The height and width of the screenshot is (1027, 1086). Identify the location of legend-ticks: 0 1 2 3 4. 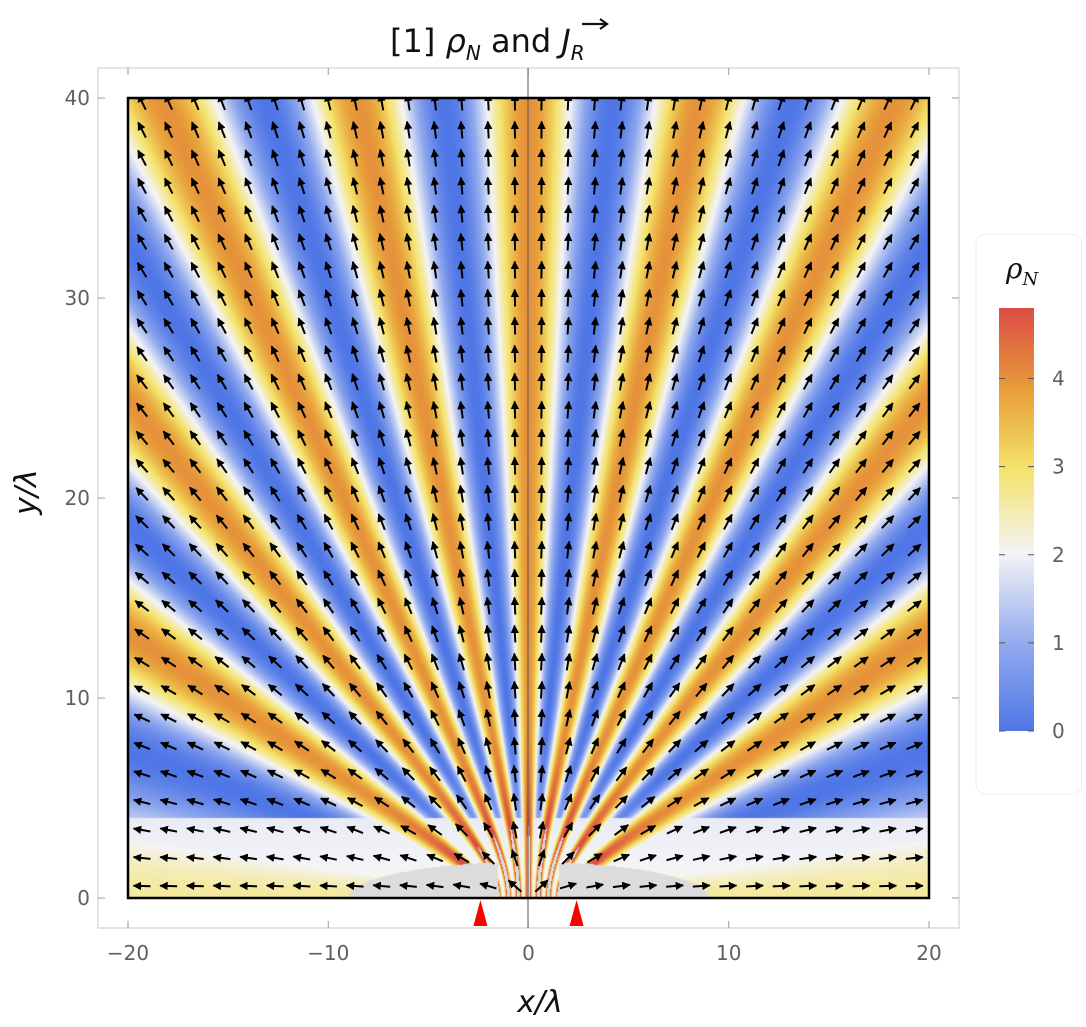
(1032, 555).